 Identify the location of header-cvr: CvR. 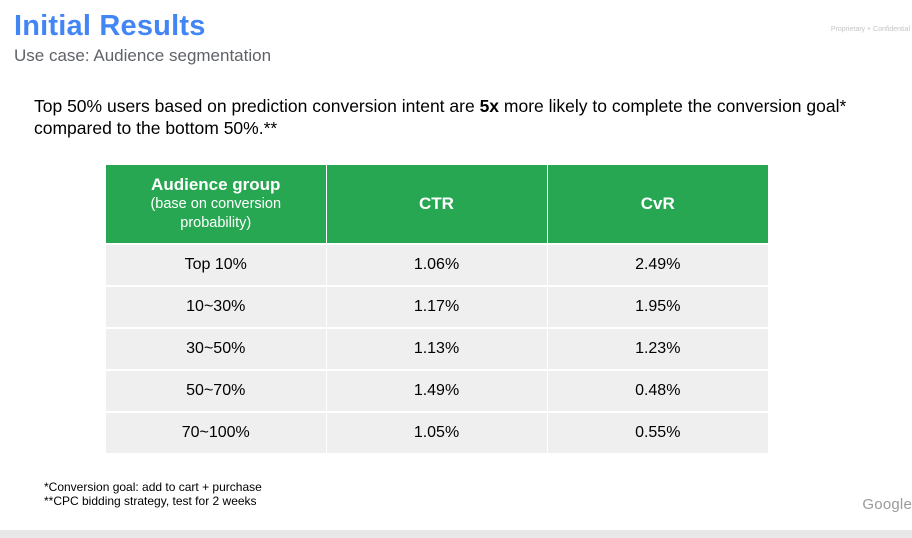
(657, 204).